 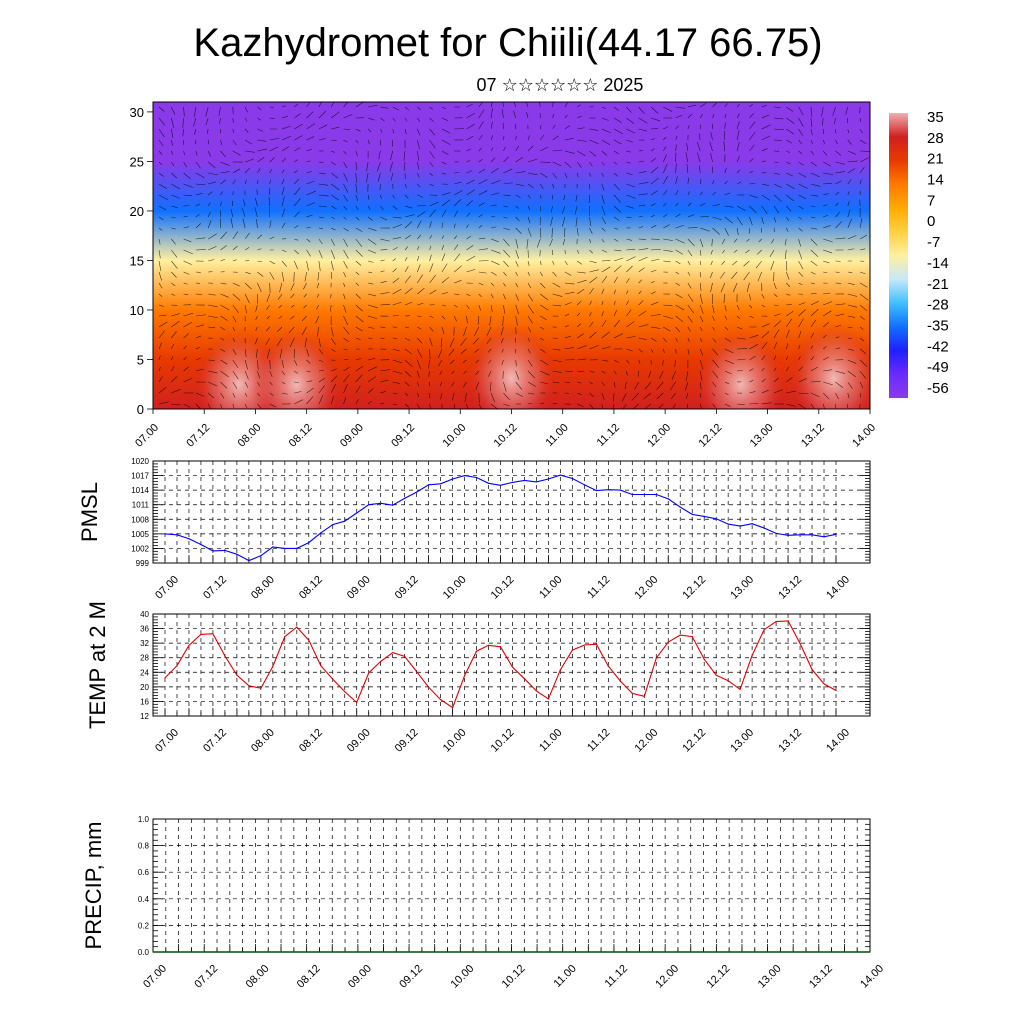 I want to click on y-tick-label: 1002, so click(x=140, y=548).